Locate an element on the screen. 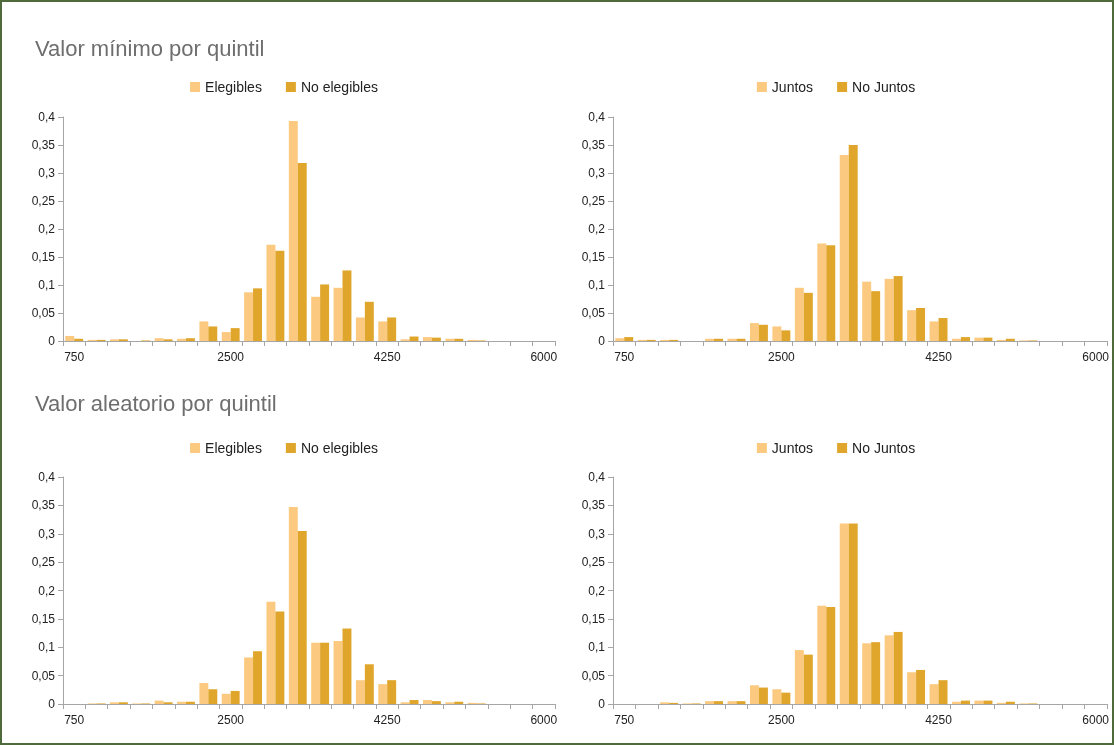  legend-label: No elegibles is located at coordinates (339, 448).